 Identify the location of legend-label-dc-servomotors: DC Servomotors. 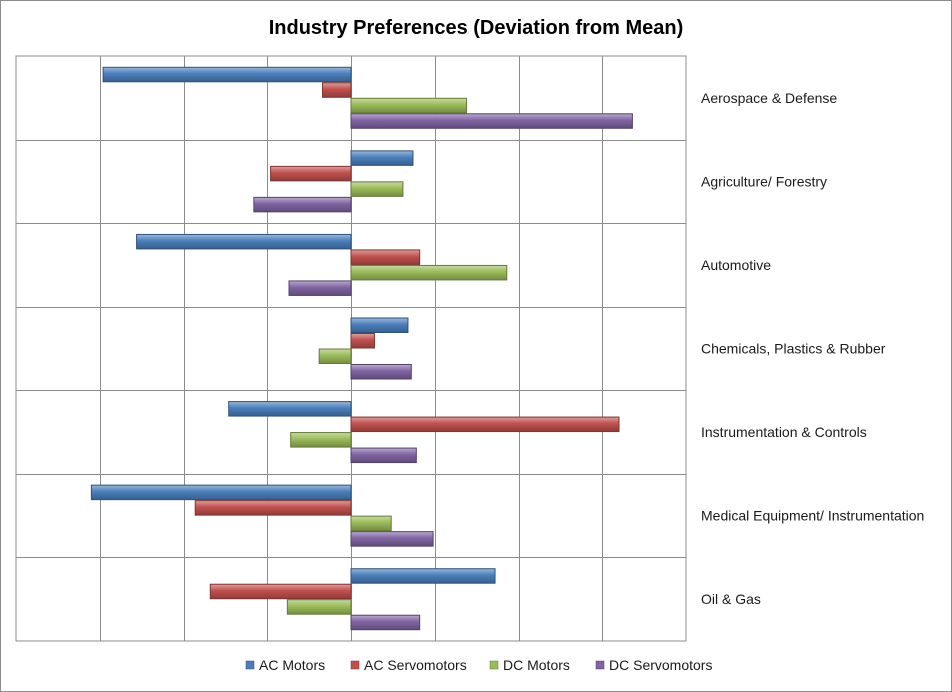
(660, 665).